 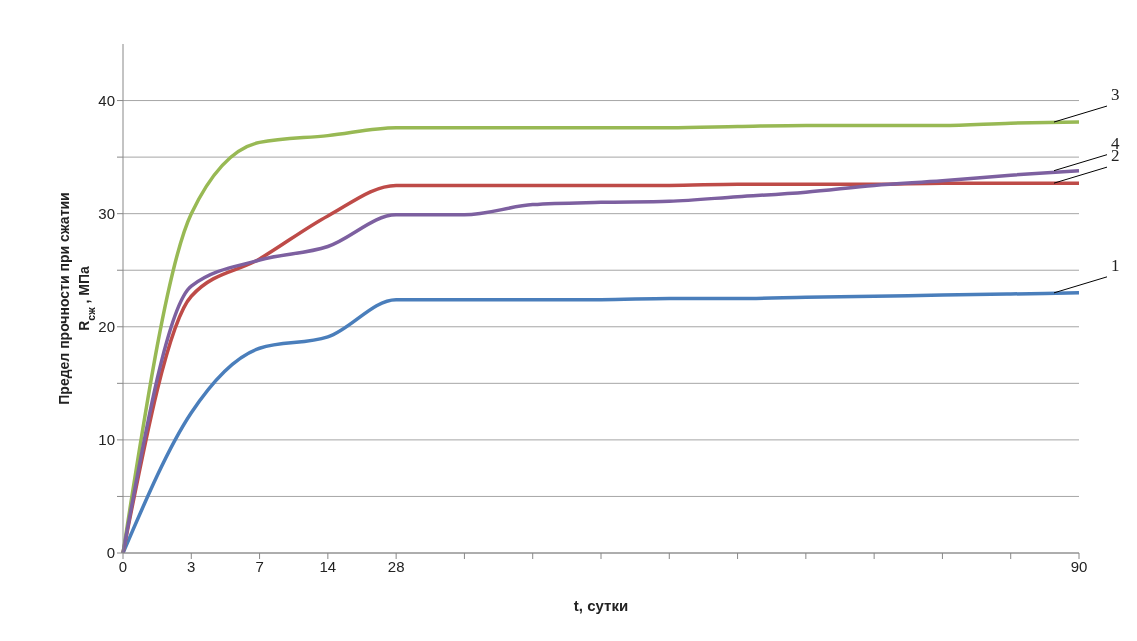 What do you see at coordinates (106, 100) in the screenshot?
I see `y-tick-label: 40` at bounding box center [106, 100].